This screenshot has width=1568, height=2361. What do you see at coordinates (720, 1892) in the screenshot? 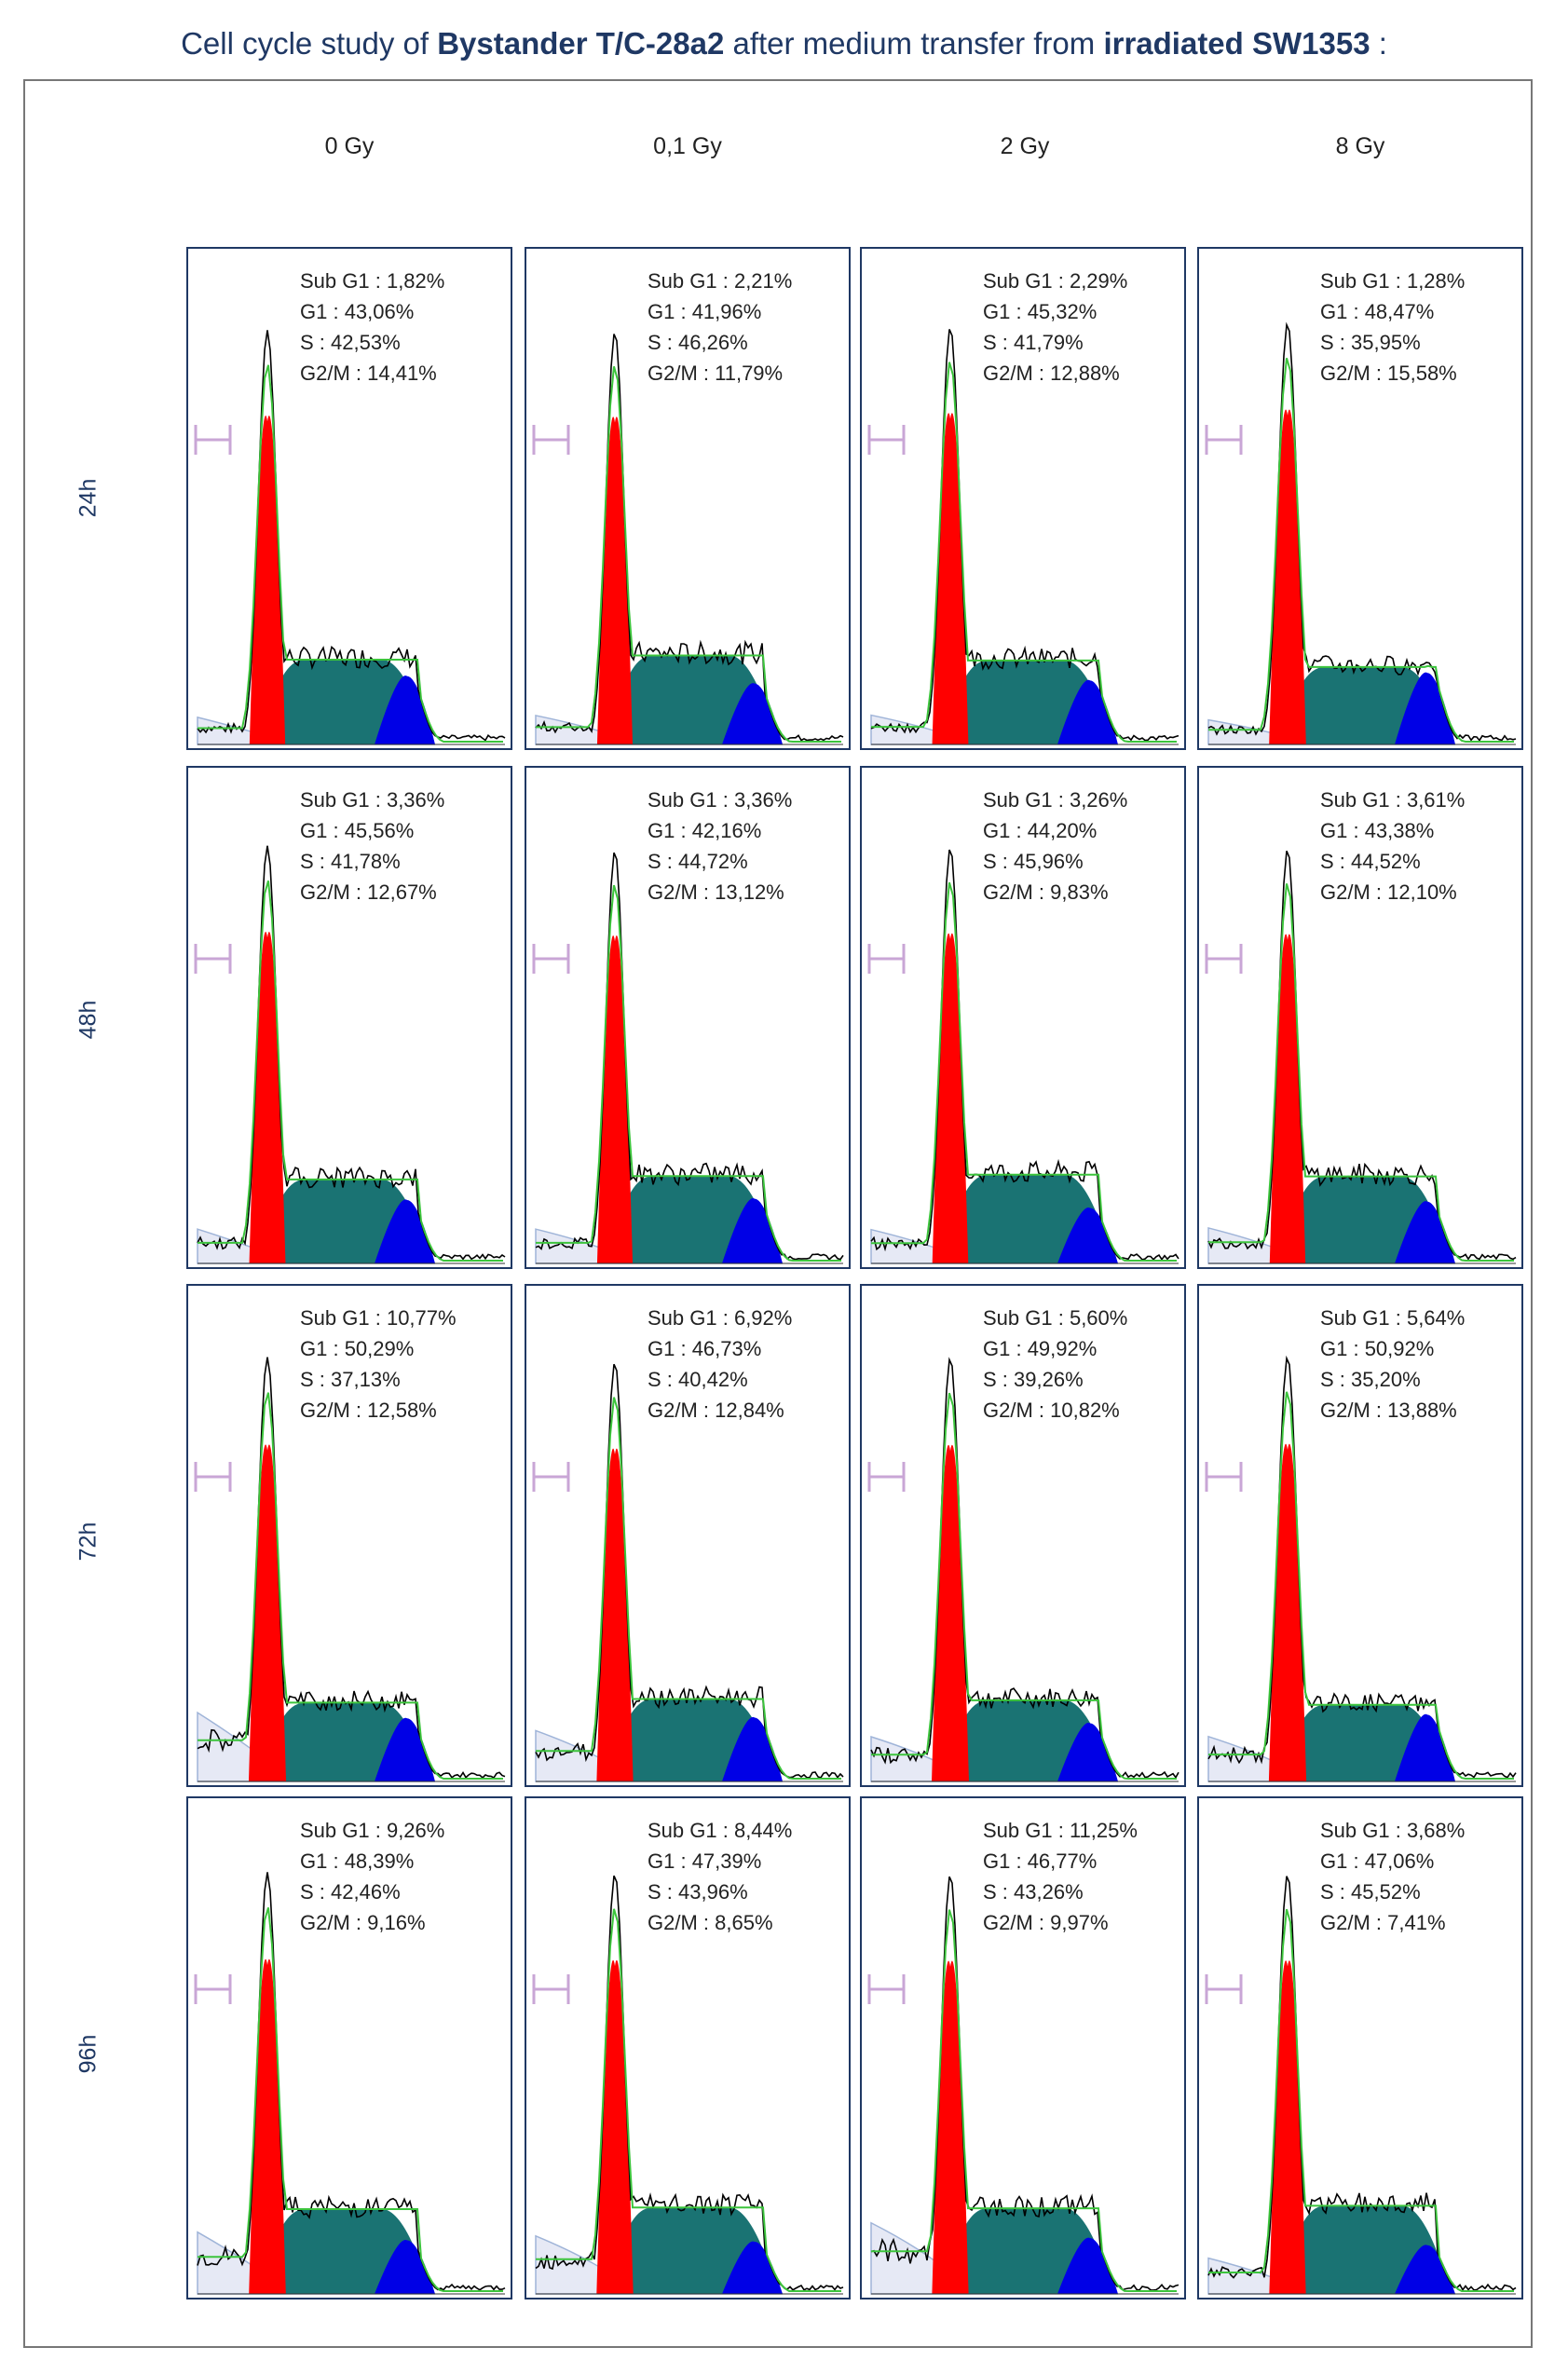
I see `stat-s: S : 43,96%` at bounding box center [720, 1892].